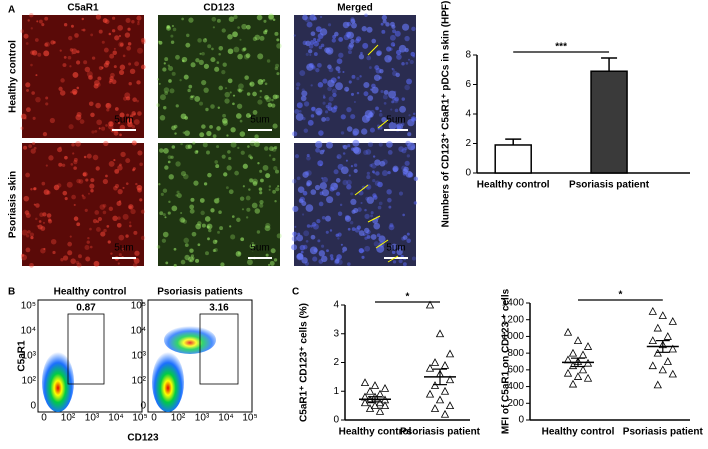  I want to click on flow-x-tick: 10², so click(178, 418).